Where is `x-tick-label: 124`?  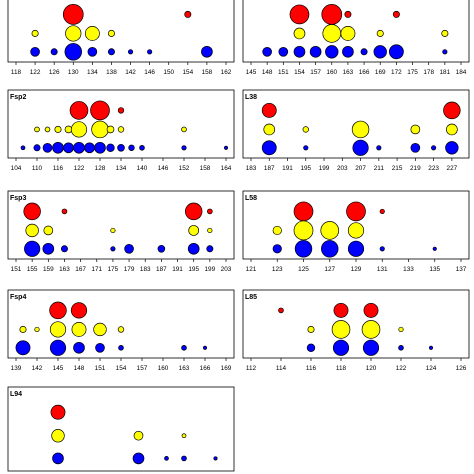 x-tick-label: 124 is located at coordinates (431, 368).